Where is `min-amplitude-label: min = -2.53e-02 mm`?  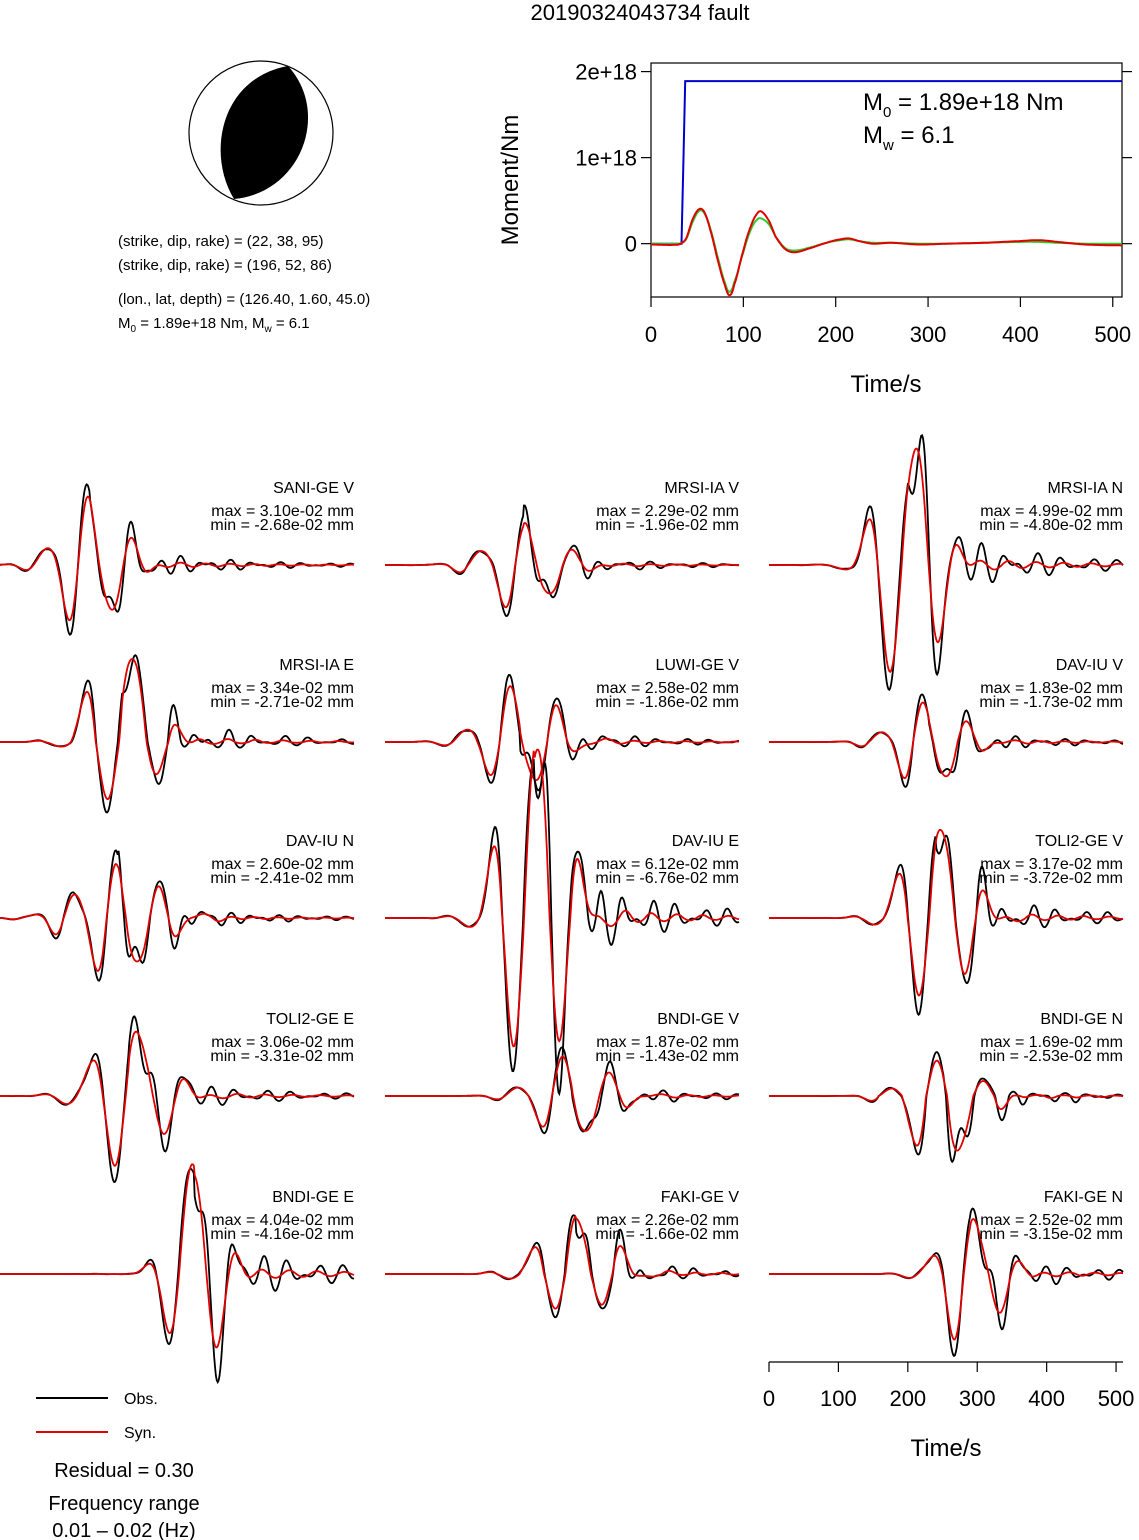
min-amplitude-label: min = -2.53e-02 mm is located at coordinates (1051, 1056).